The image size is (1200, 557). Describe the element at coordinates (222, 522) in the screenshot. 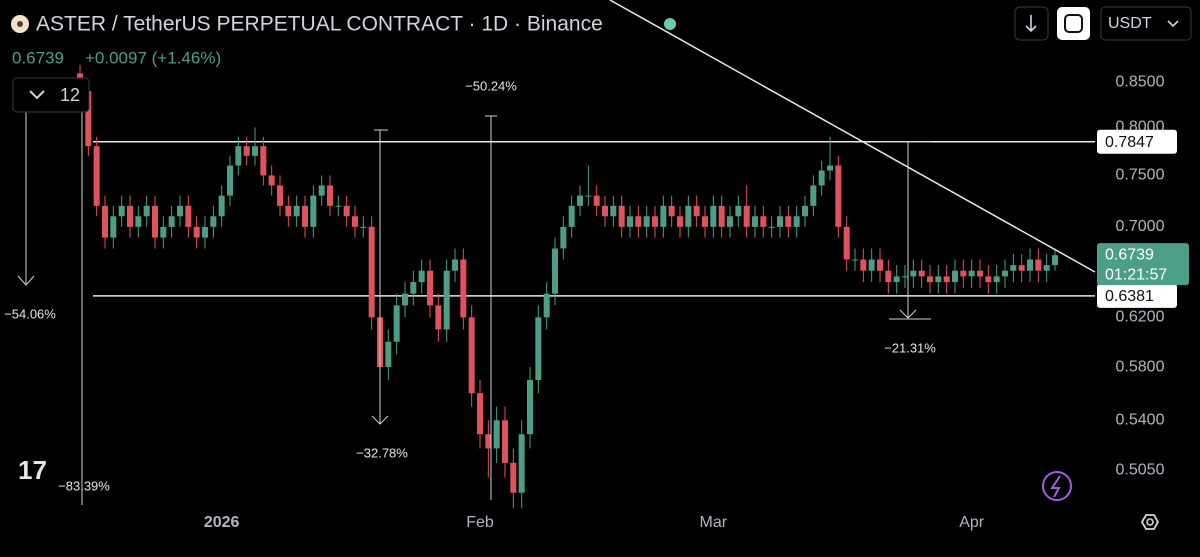

I see `x-tick-label: 2026` at that location.